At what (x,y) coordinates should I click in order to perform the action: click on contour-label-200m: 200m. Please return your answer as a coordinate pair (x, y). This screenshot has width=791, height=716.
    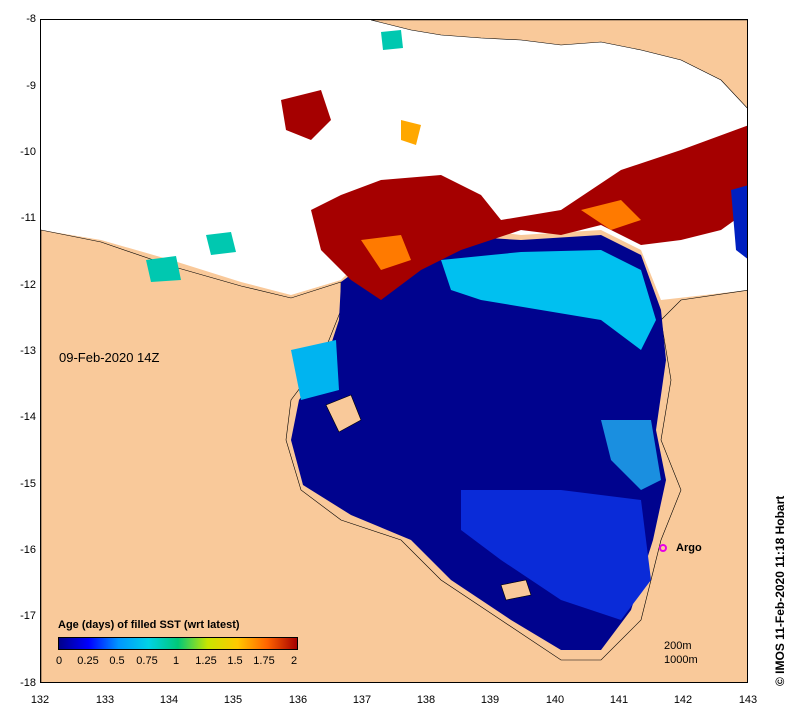
    Looking at the image, I should click on (678, 646).